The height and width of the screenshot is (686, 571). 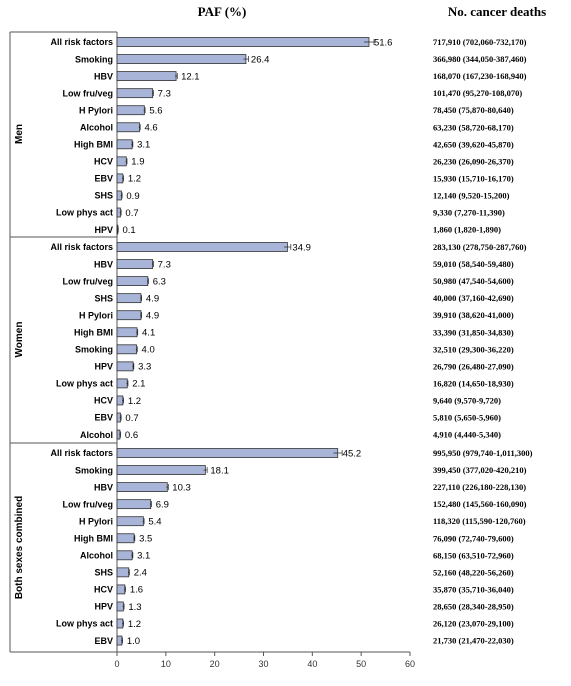 What do you see at coordinates (312, 664) in the screenshot?
I see `x-tick-label: 40` at bounding box center [312, 664].